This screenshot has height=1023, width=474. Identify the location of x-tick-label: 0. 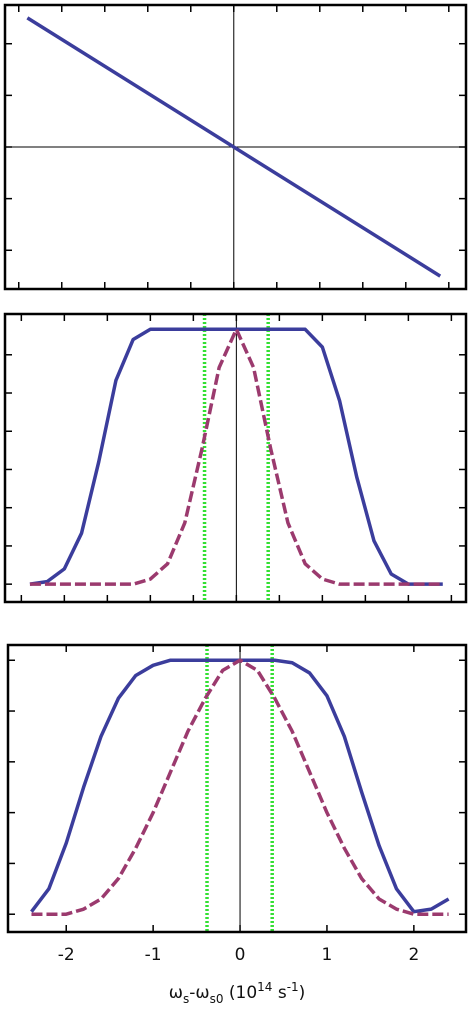
(240, 955).